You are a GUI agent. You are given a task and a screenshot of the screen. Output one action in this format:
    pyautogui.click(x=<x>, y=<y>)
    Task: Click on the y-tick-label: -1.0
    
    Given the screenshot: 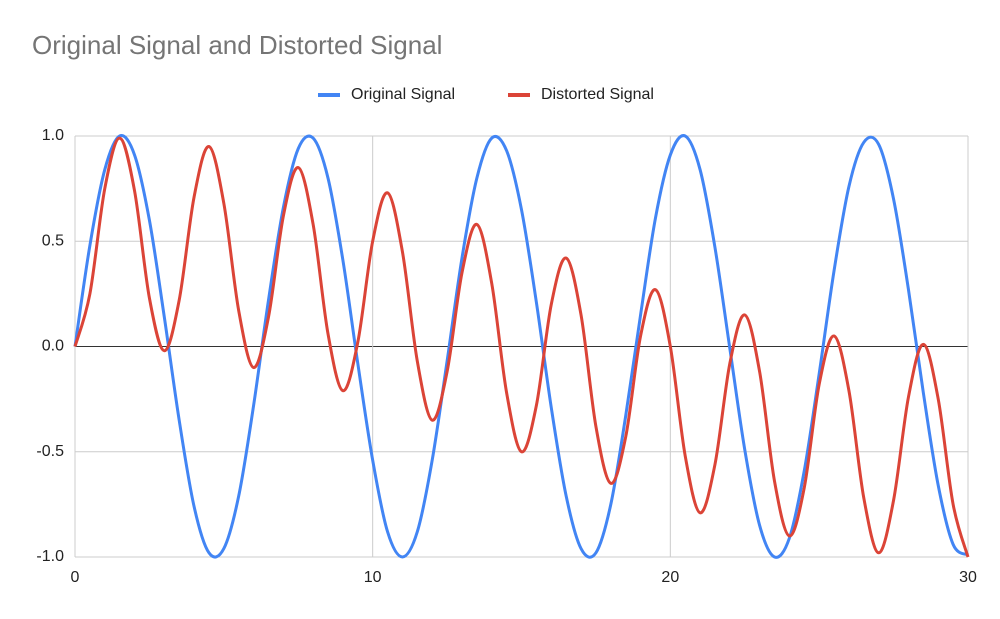 What is the action you would take?
    pyautogui.click(x=50, y=556)
    